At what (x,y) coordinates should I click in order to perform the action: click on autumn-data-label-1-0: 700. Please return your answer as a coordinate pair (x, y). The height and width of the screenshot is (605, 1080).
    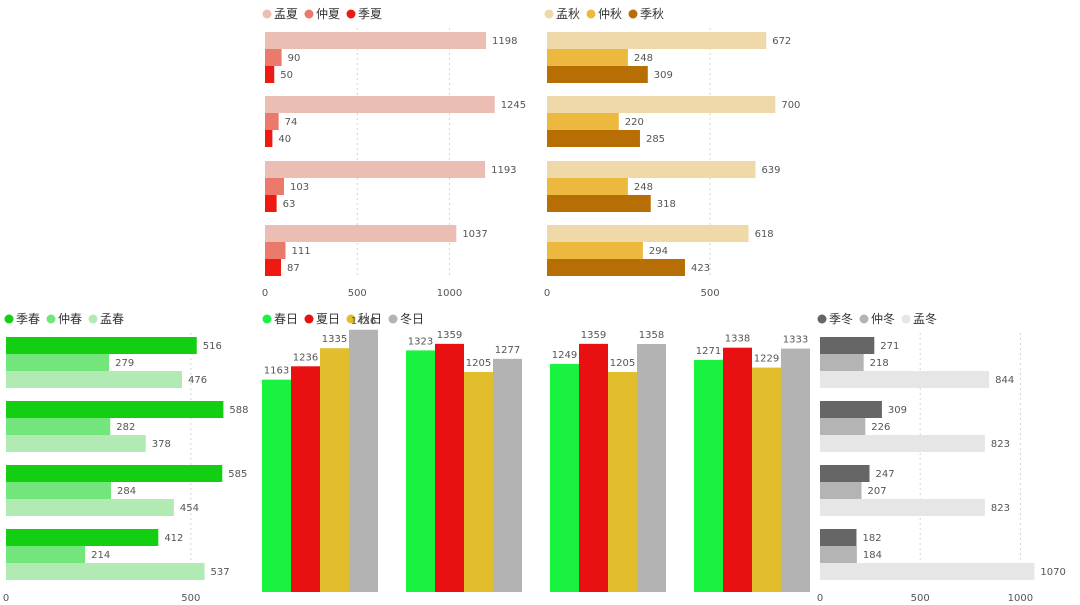
    Looking at the image, I should click on (790, 105).